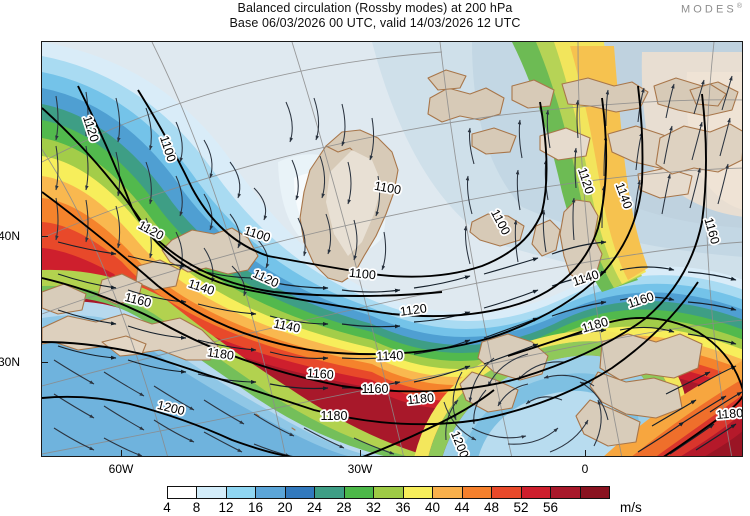  What do you see at coordinates (255, 507) in the screenshot?
I see `colorbar-tick: 16` at bounding box center [255, 507].